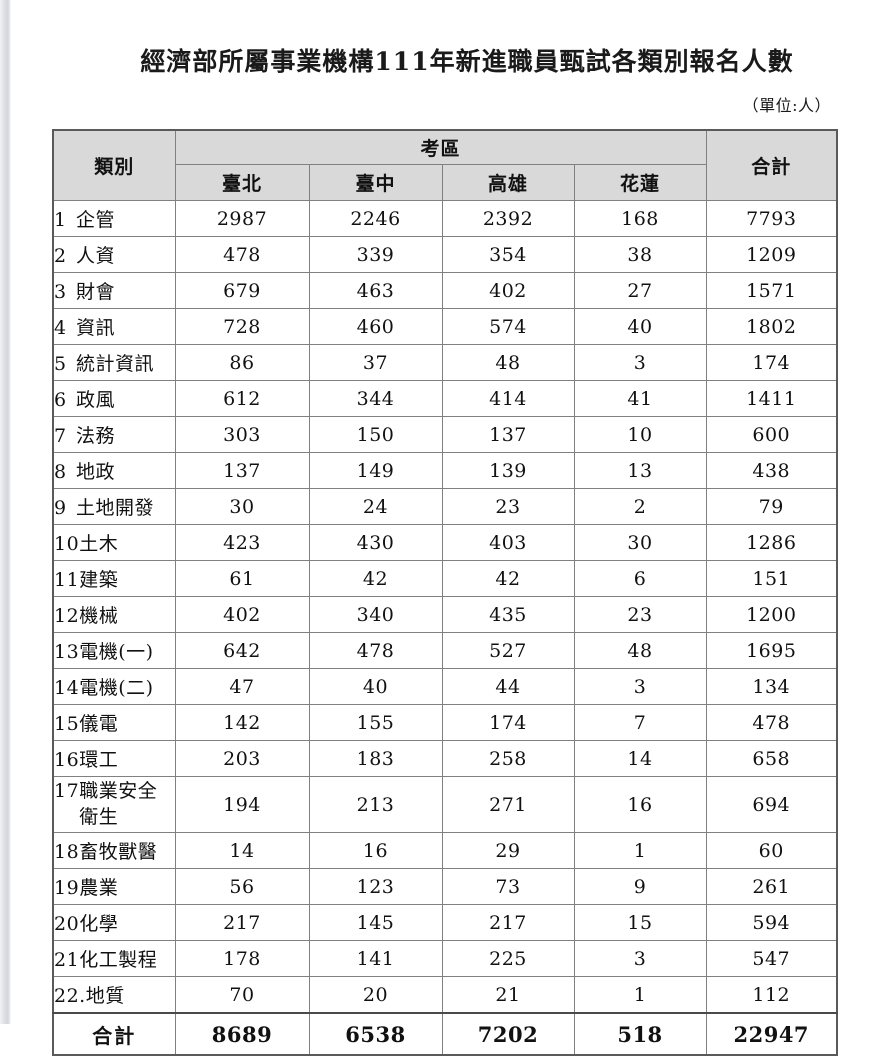 The height and width of the screenshot is (1056, 893). What do you see at coordinates (508, 614) in the screenshot?
I see `cell-kaohsiung: 435` at bounding box center [508, 614].